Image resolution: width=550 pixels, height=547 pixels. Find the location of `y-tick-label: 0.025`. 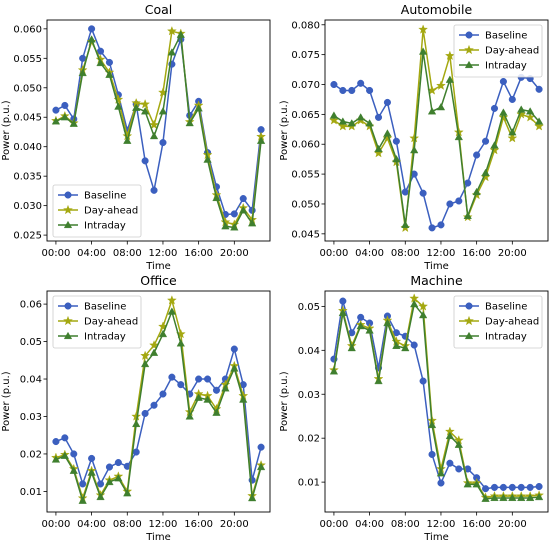

y-tick-label: 0.025 is located at coordinates (27, 236).